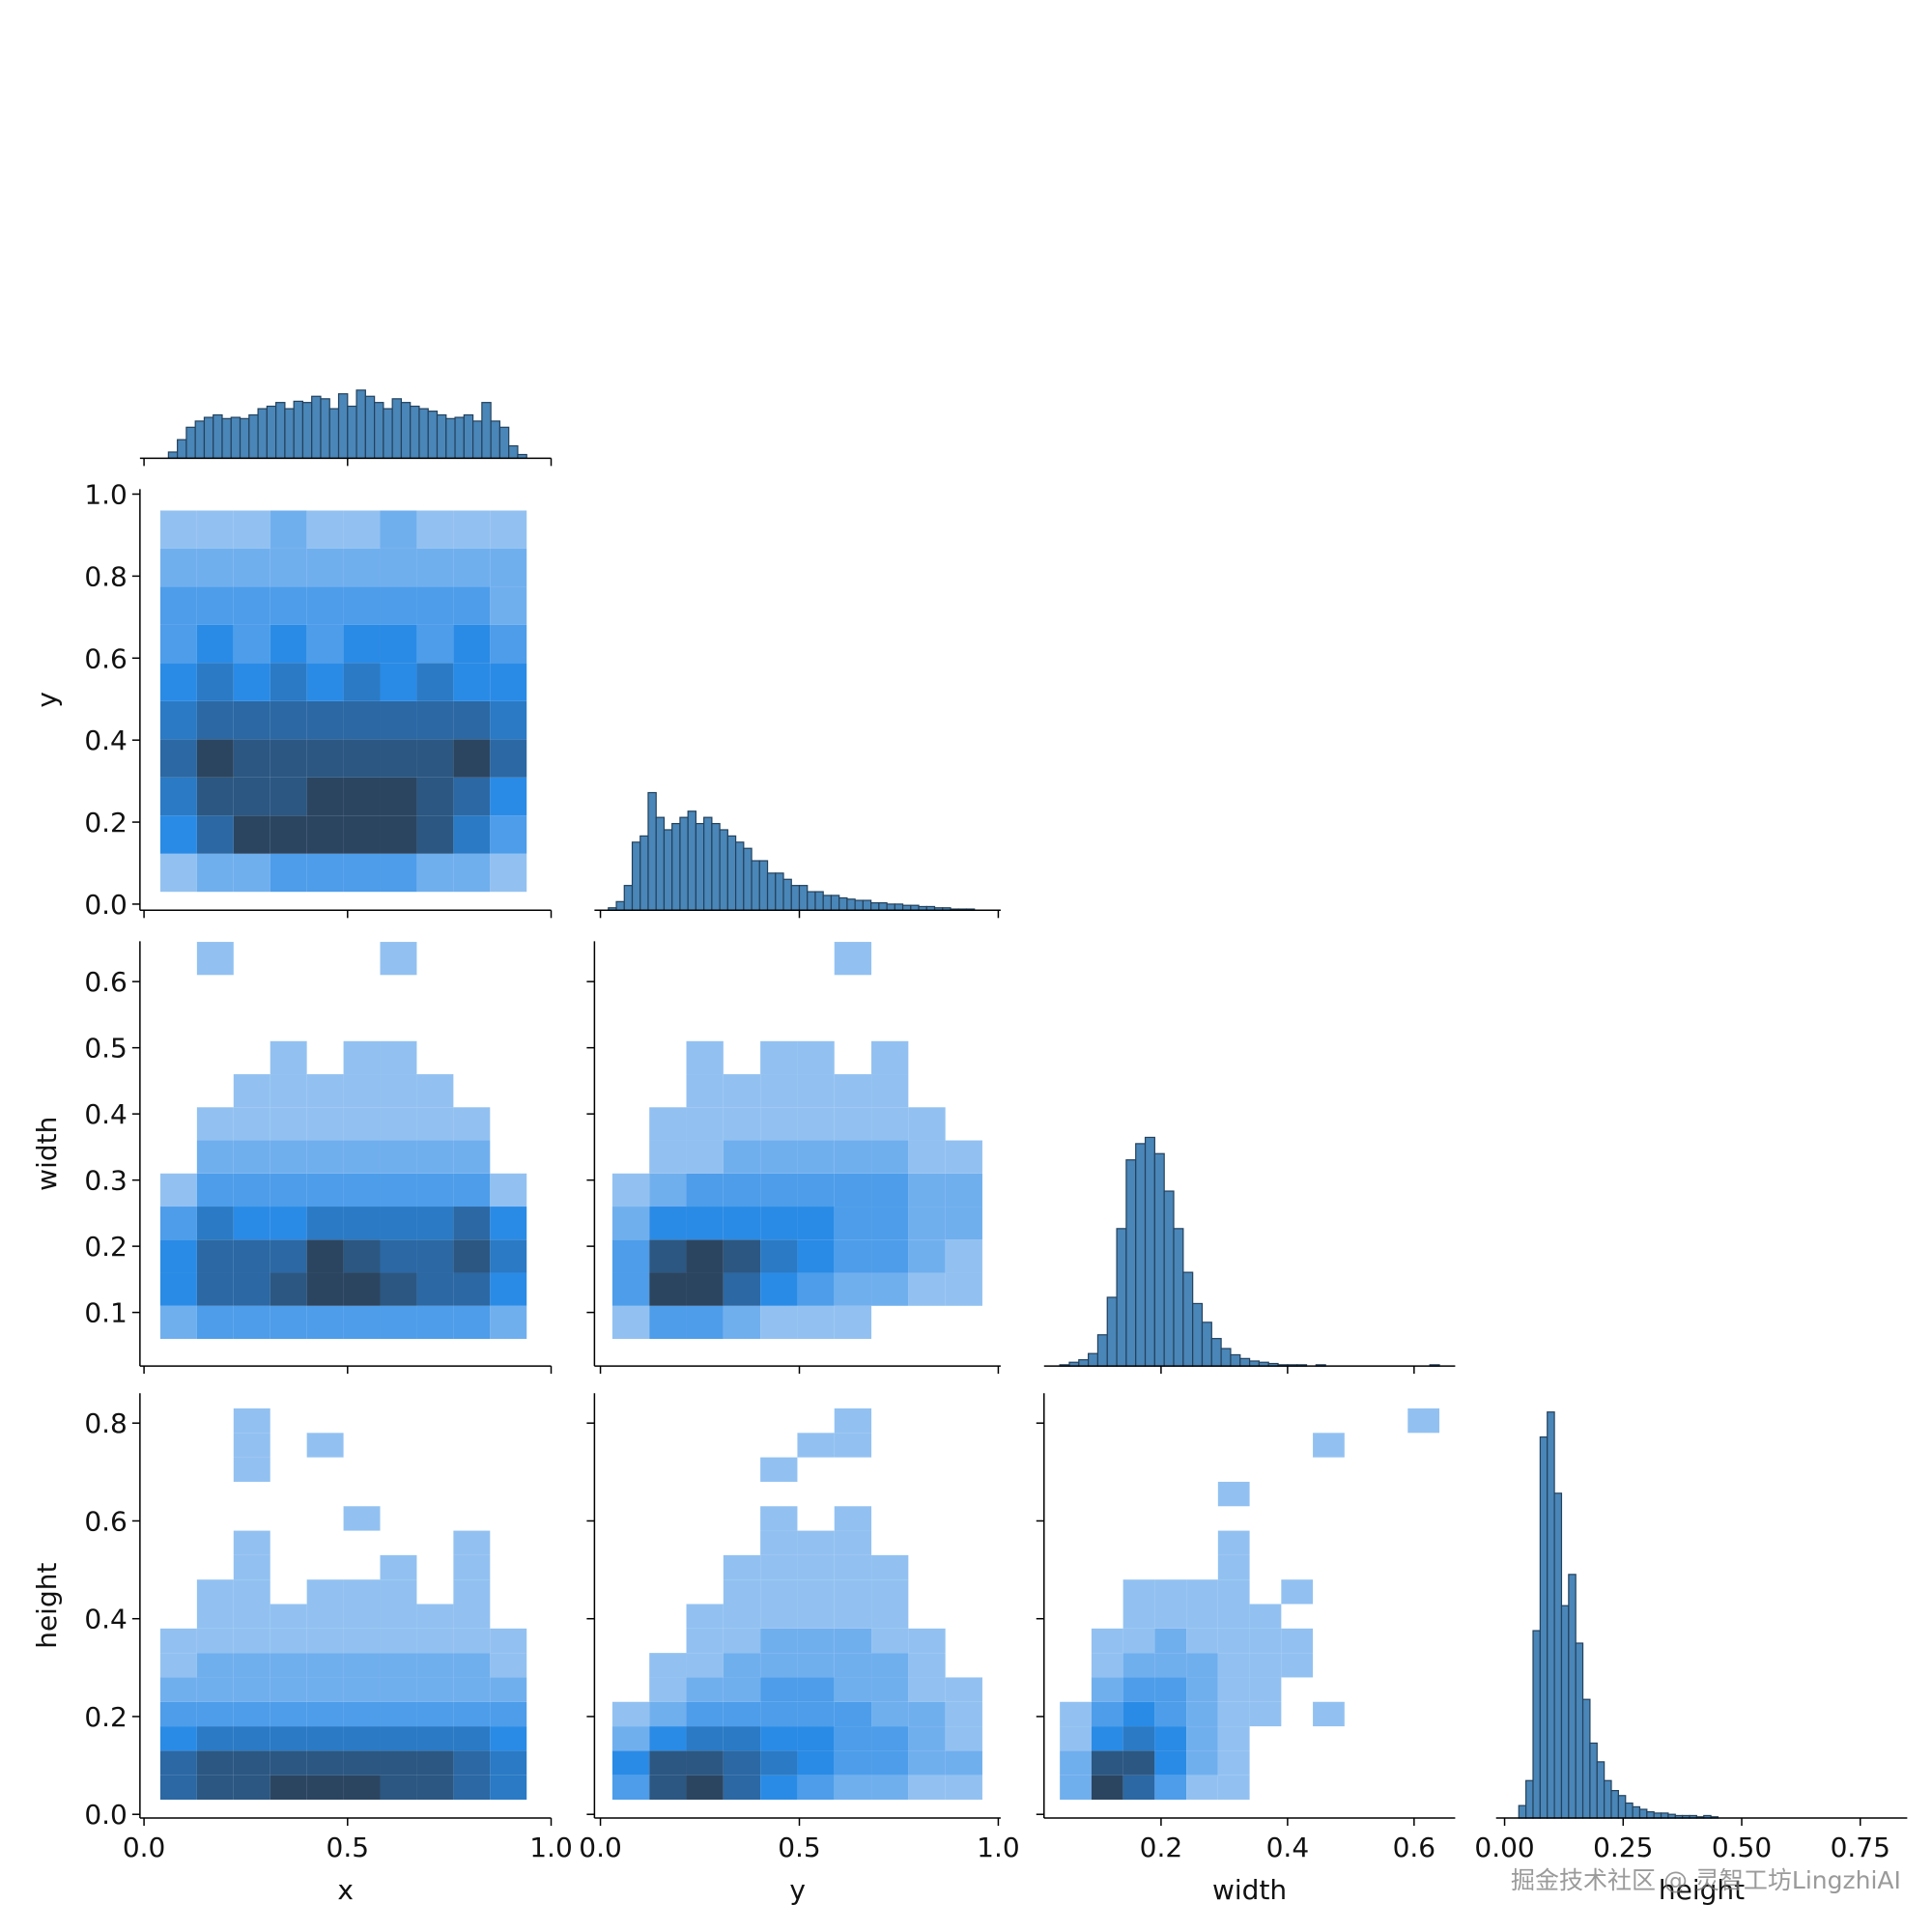  What do you see at coordinates (1742, 1847) in the screenshot?
I see `x-tick-label: 0.50` at bounding box center [1742, 1847].